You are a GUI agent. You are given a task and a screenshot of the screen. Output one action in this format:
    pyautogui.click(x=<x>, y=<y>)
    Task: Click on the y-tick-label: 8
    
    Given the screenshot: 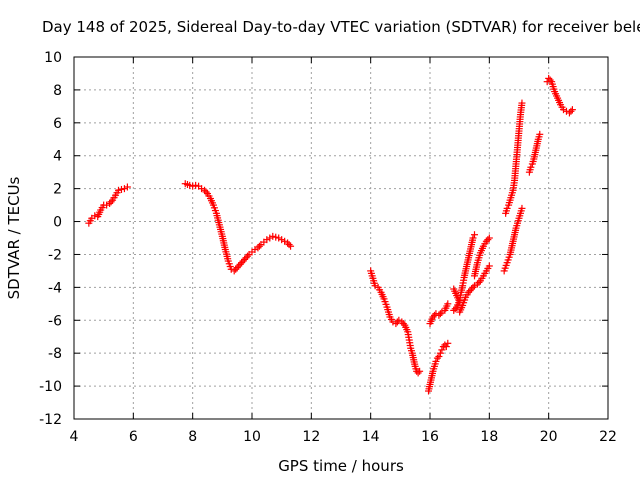 What is the action you would take?
    pyautogui.click(x=57, y=91)
    